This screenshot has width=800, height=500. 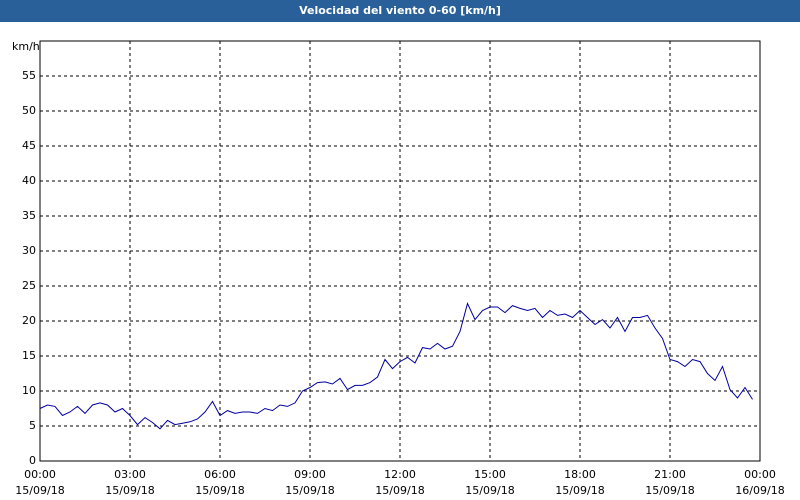 I want to click on y-tick-label: 55, so click(x=29, y=75).